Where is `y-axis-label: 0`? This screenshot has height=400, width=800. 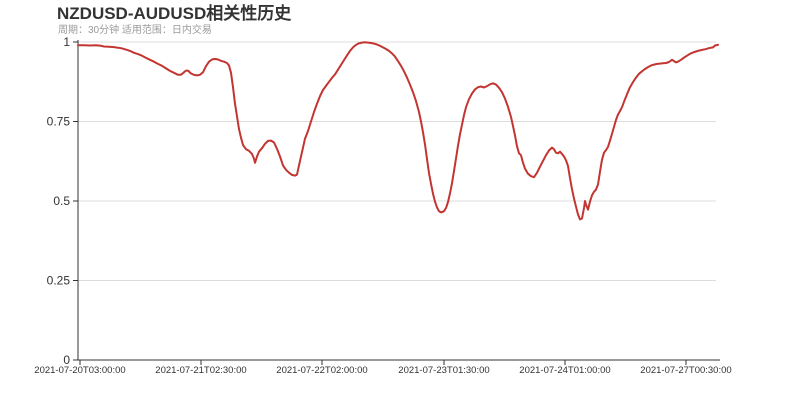 y-axis-label: 0 is located at coordinates (66, 360).